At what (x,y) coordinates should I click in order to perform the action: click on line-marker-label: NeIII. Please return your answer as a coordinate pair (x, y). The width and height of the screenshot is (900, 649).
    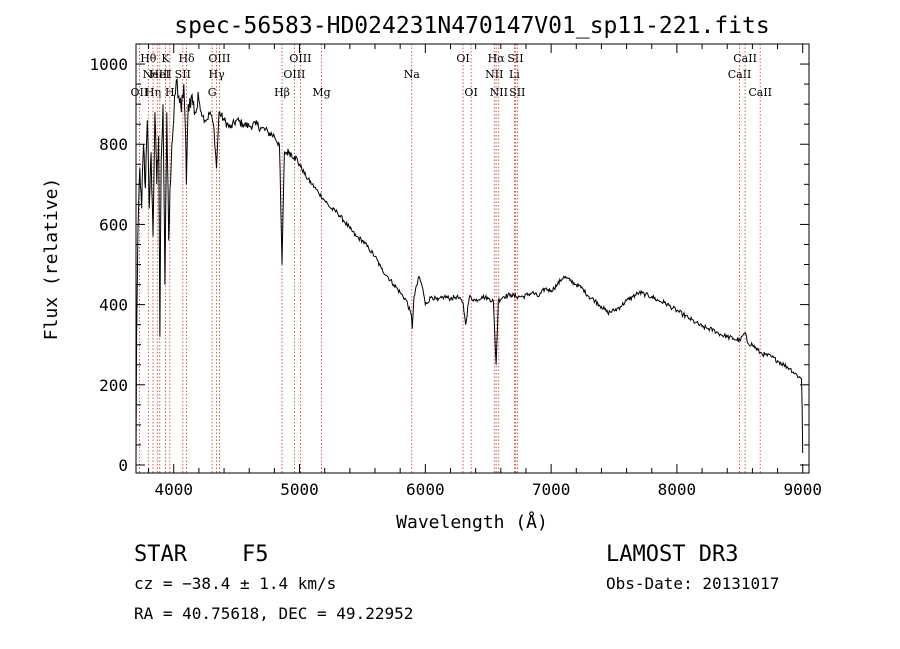
    Looking at the image, I should click on (157, 74).